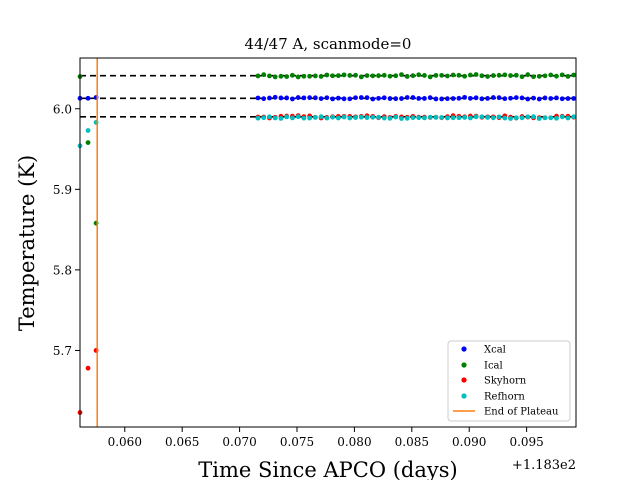 This screenshot has width=640, height=480. I want to click on legend-label-ical: Ical, so click(493, 366).